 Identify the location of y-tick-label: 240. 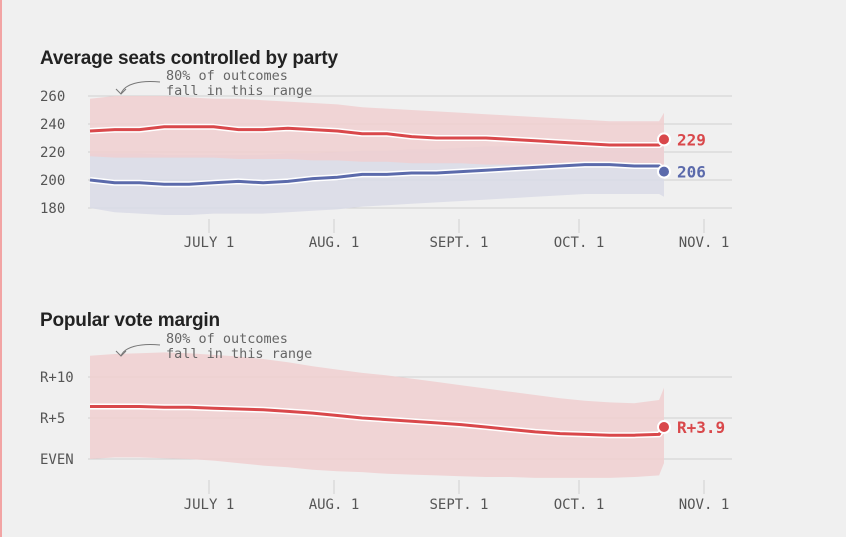
(52, 125).